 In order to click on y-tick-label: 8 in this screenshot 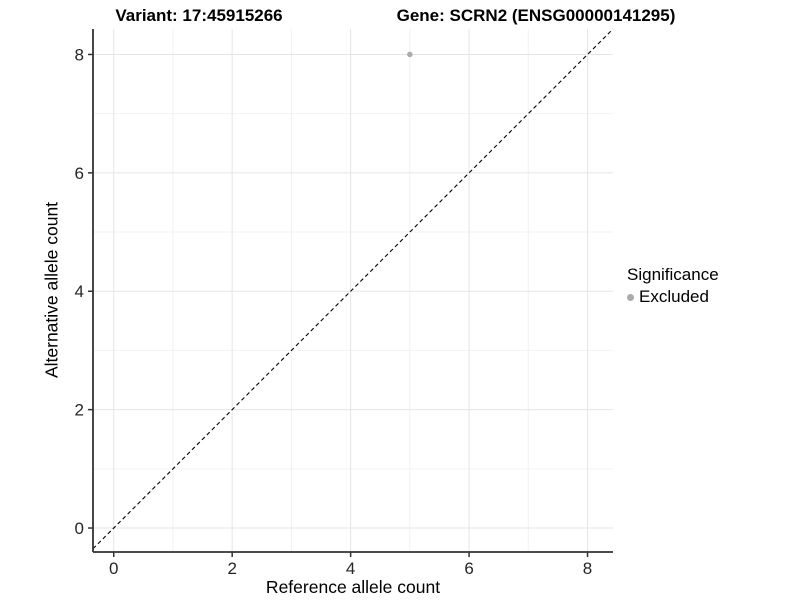, I will do `click(79, 54)`.